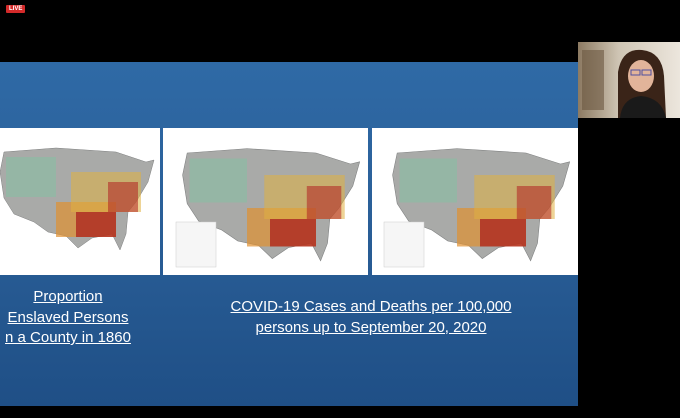  What do you see at coordinates (371, 306) in the screenshot?
I see `caption-line: COVID-19 Cases and Deaths per 100,000` at bounding box center [371, 306].